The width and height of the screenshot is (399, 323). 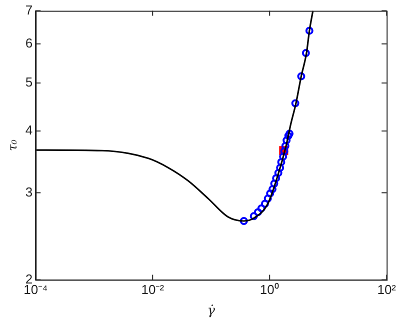 I want to click on x-tick-label: 10⁰, so click(x=270, y=290).